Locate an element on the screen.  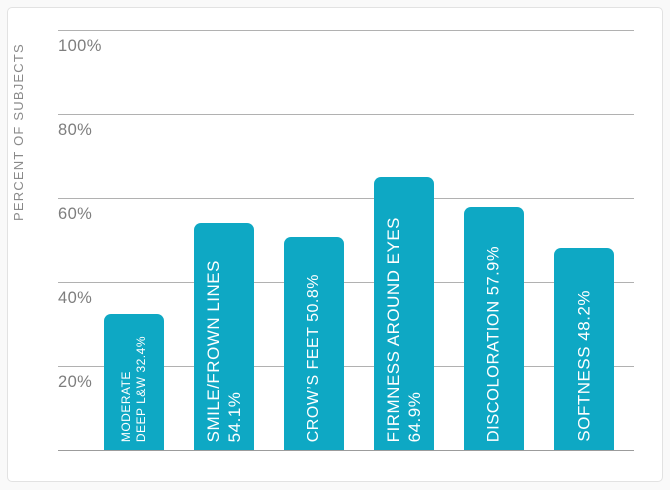
y-tick-label-80: 80% is located at coordinates (75, 130).